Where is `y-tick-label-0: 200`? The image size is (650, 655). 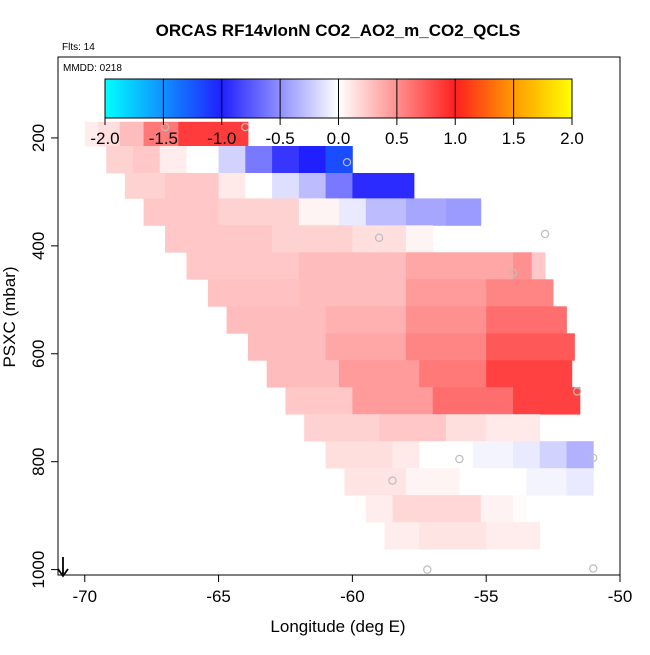
y-tick-label-0: 200 is located at coordinates (38, 138).